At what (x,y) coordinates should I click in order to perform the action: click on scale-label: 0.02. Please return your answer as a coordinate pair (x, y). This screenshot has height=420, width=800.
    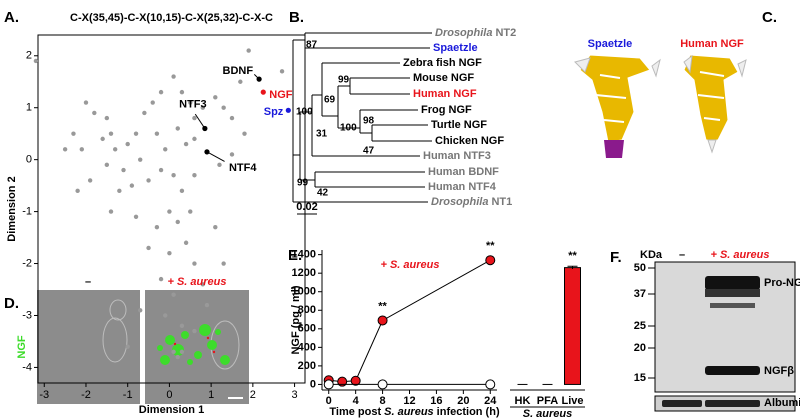
    Looking at the image, I should click on (306, 207).